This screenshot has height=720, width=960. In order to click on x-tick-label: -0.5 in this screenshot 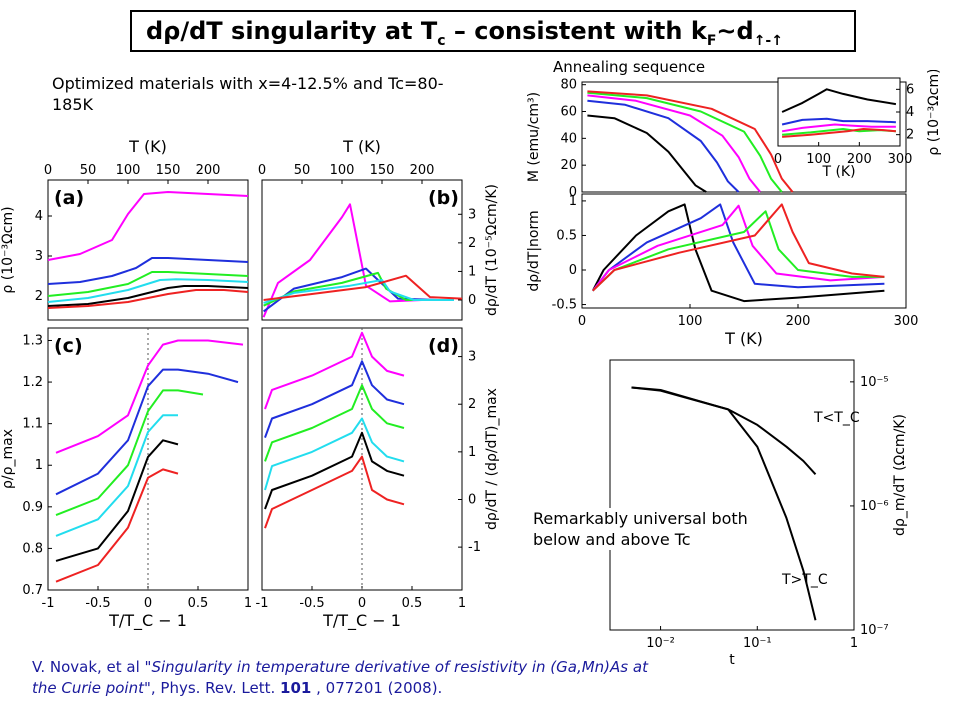, I will do `click(97, 603)`.